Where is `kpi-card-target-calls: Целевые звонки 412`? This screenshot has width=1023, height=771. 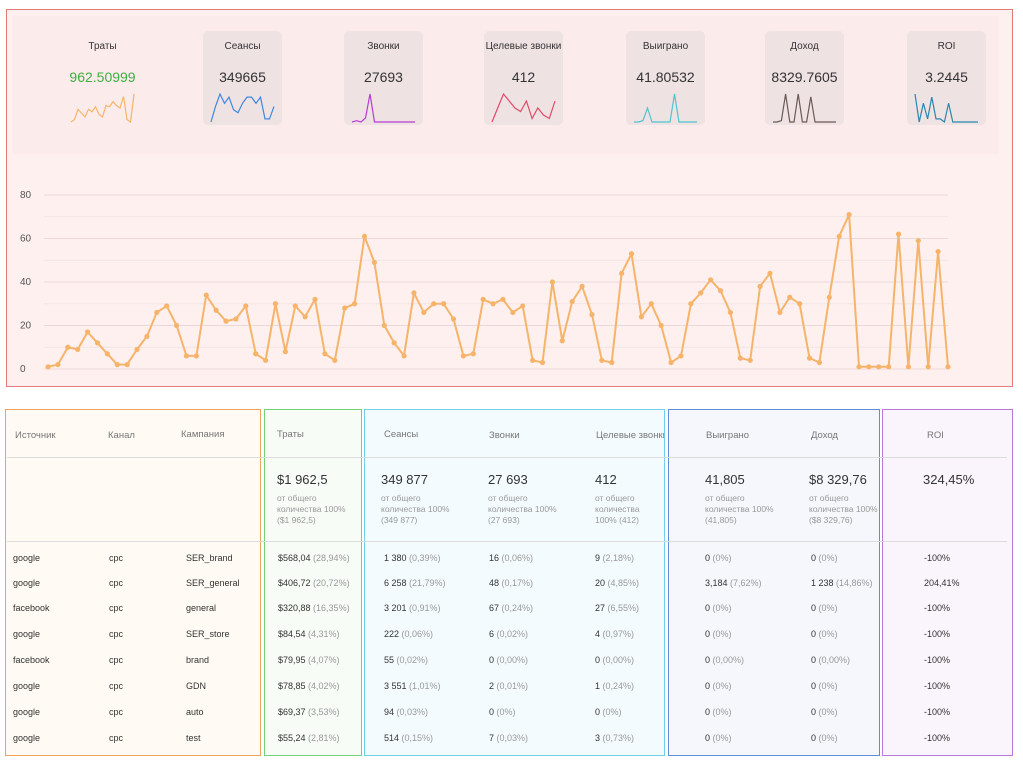
kpi-card-target-calls: Целевые звонки 412 is located at coordinates (523, 78).